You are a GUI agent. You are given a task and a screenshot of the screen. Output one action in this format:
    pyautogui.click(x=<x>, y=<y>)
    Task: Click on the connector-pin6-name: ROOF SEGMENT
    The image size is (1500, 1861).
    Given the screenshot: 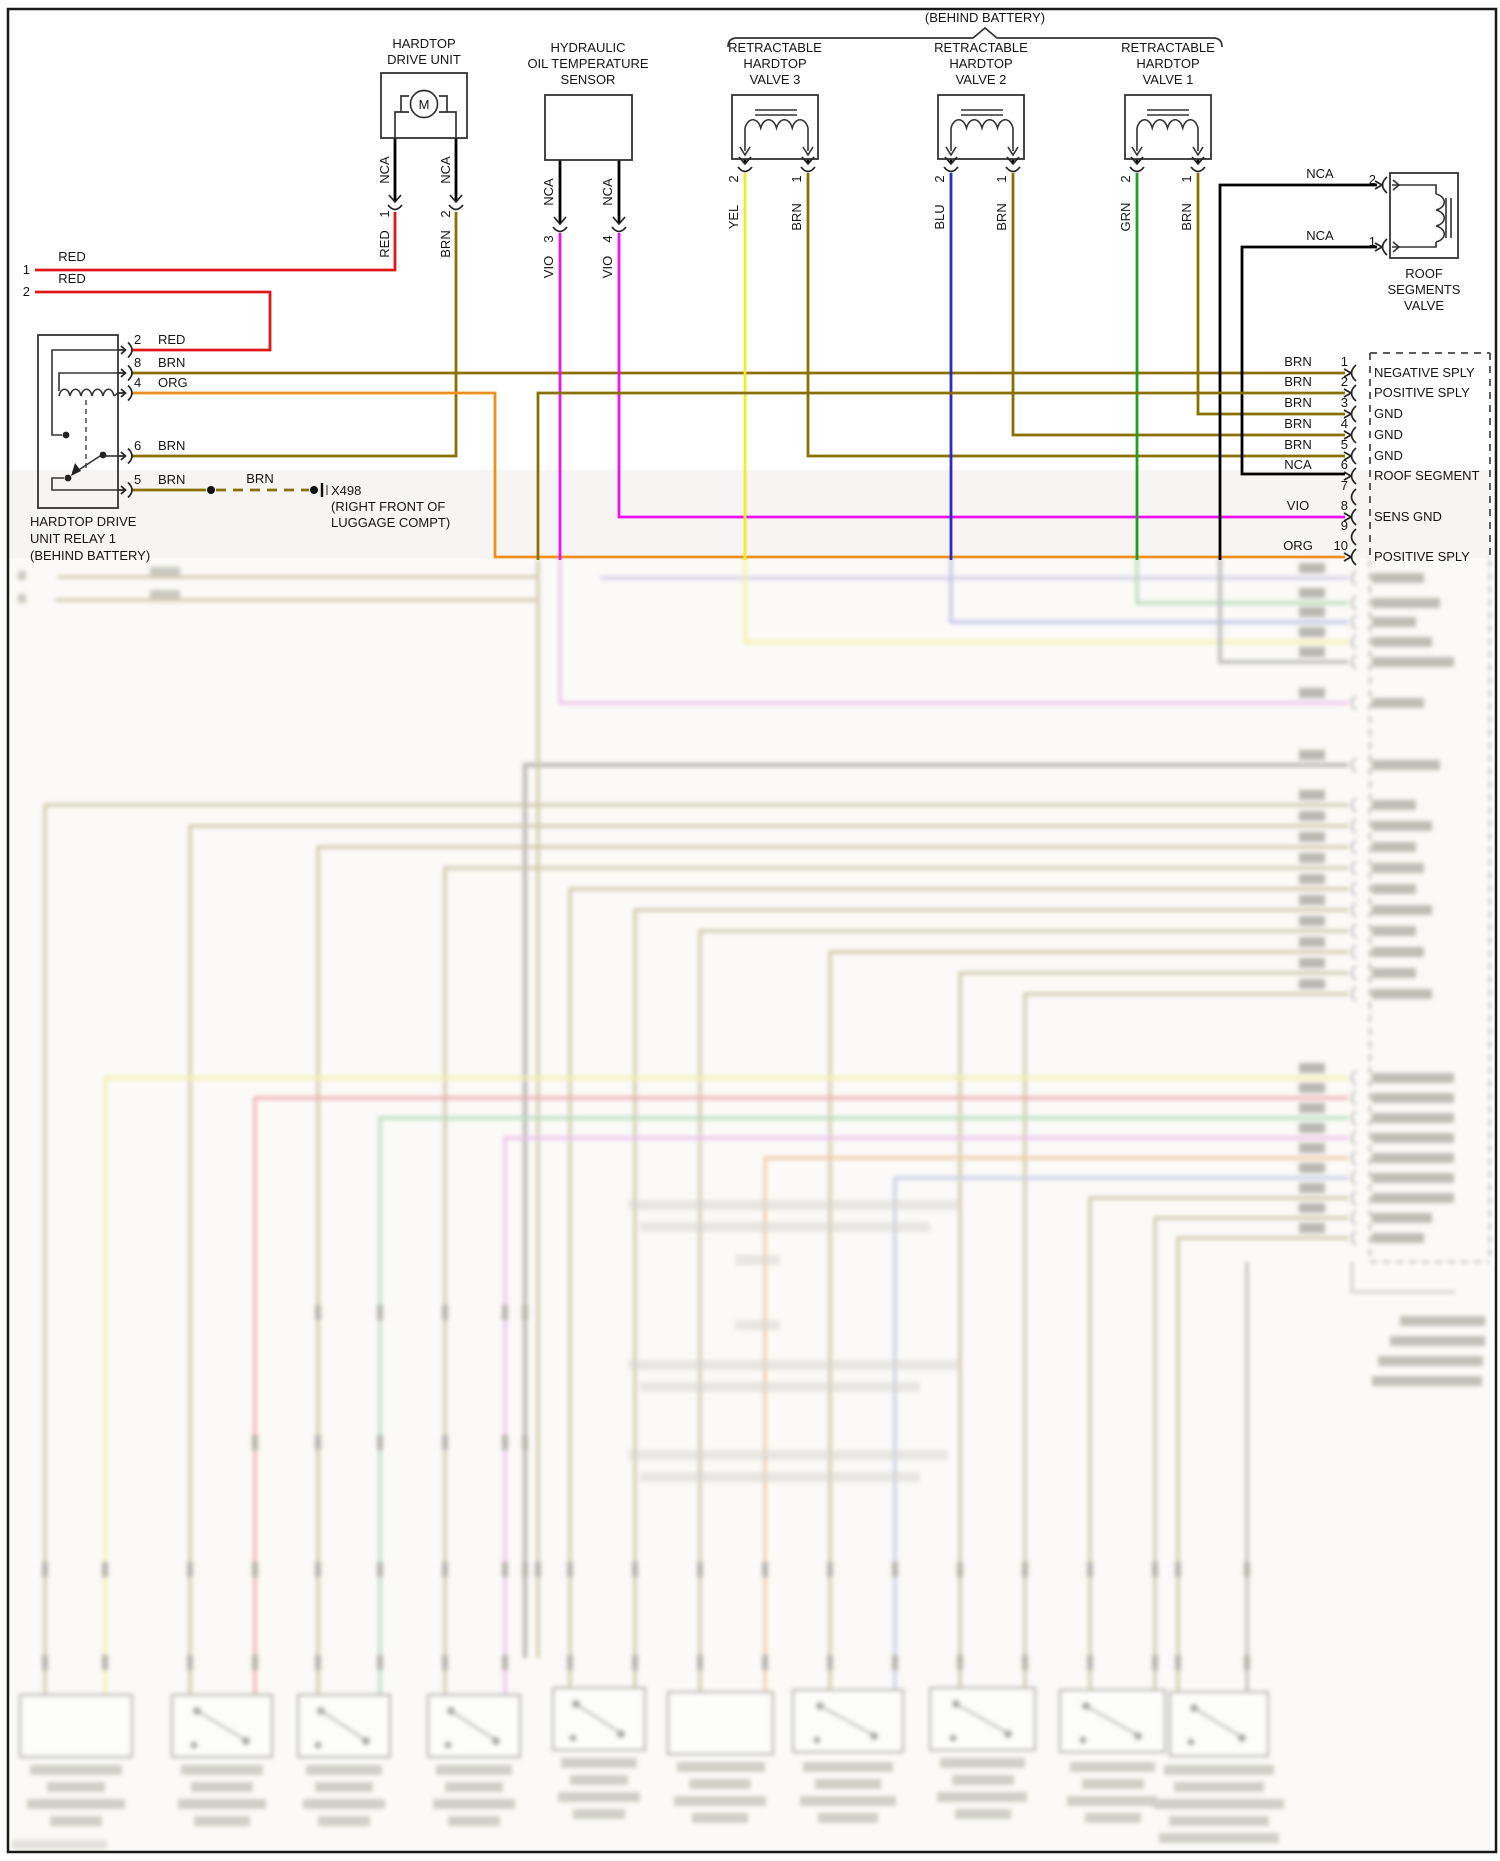 What is the action you would take?
    pyautogui.click(x=1427, y=475)
    